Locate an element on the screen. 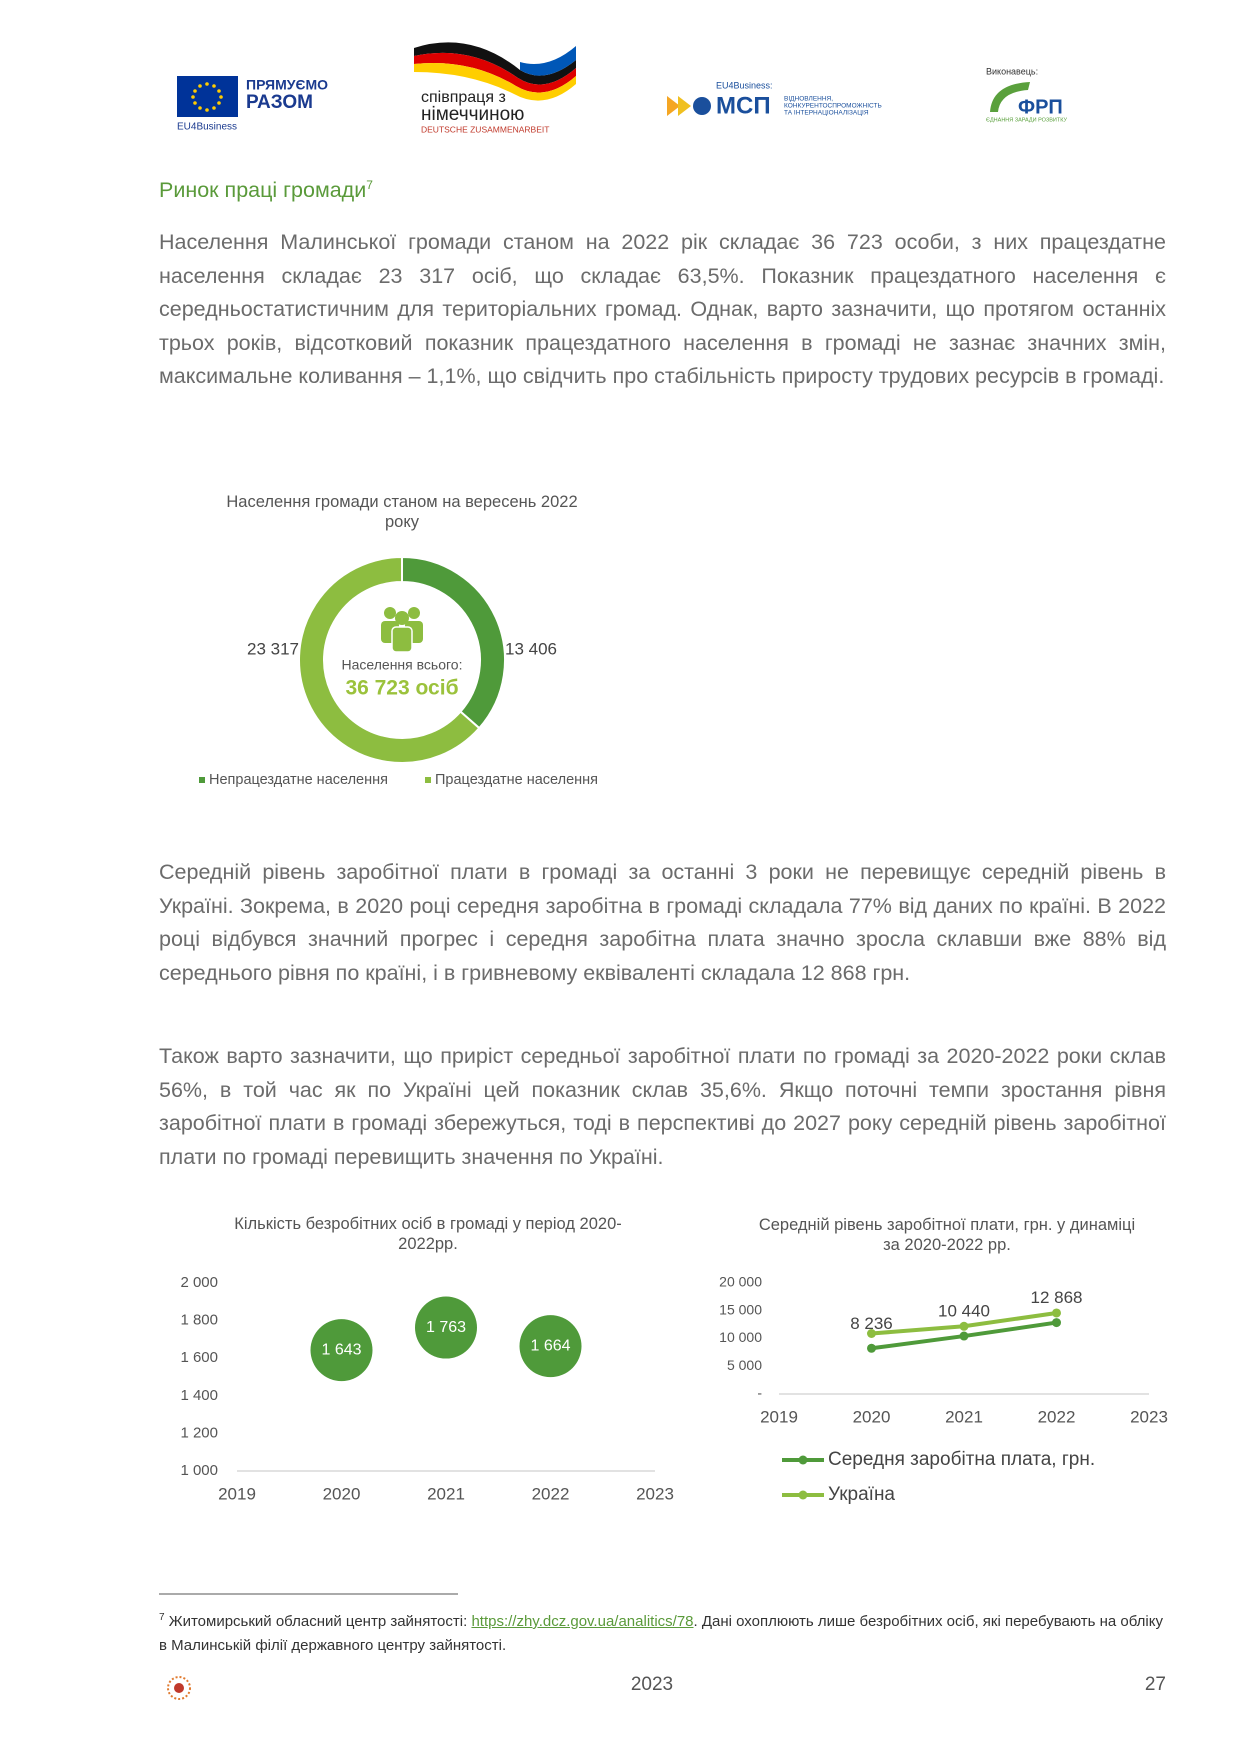 The image size is (1241, 1755). donut-segment is located at coordinates (389, 659).